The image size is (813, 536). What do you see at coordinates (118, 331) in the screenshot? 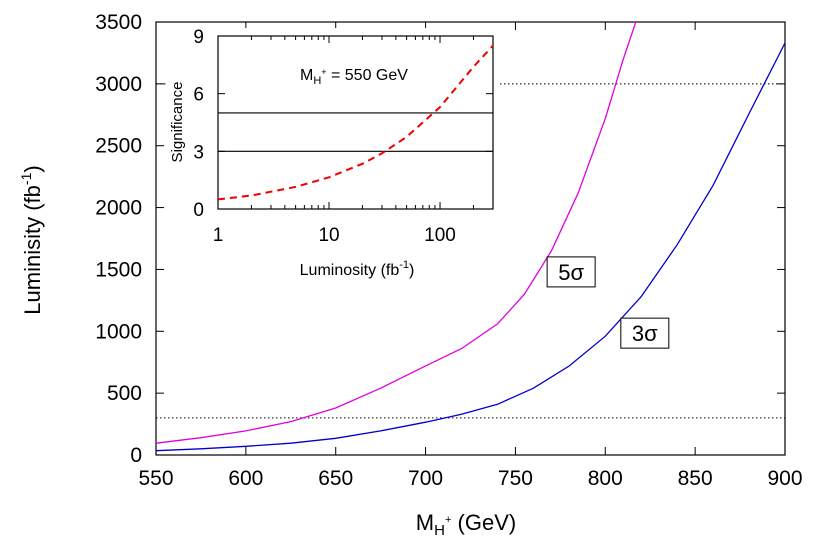
I see `main-y-tick-label-1000: 1000` at bounding box center [118, 331].